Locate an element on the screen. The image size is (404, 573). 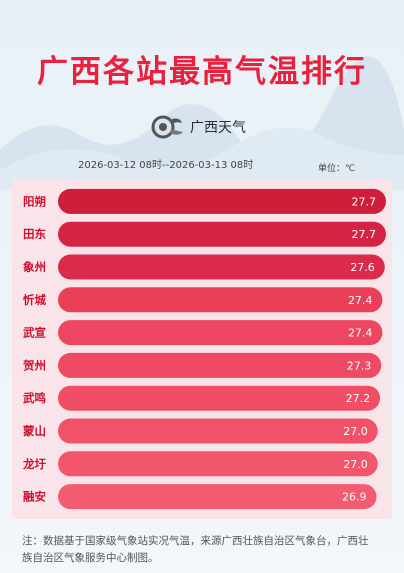
station-label: 象州 is located at coordinates (34, 267).